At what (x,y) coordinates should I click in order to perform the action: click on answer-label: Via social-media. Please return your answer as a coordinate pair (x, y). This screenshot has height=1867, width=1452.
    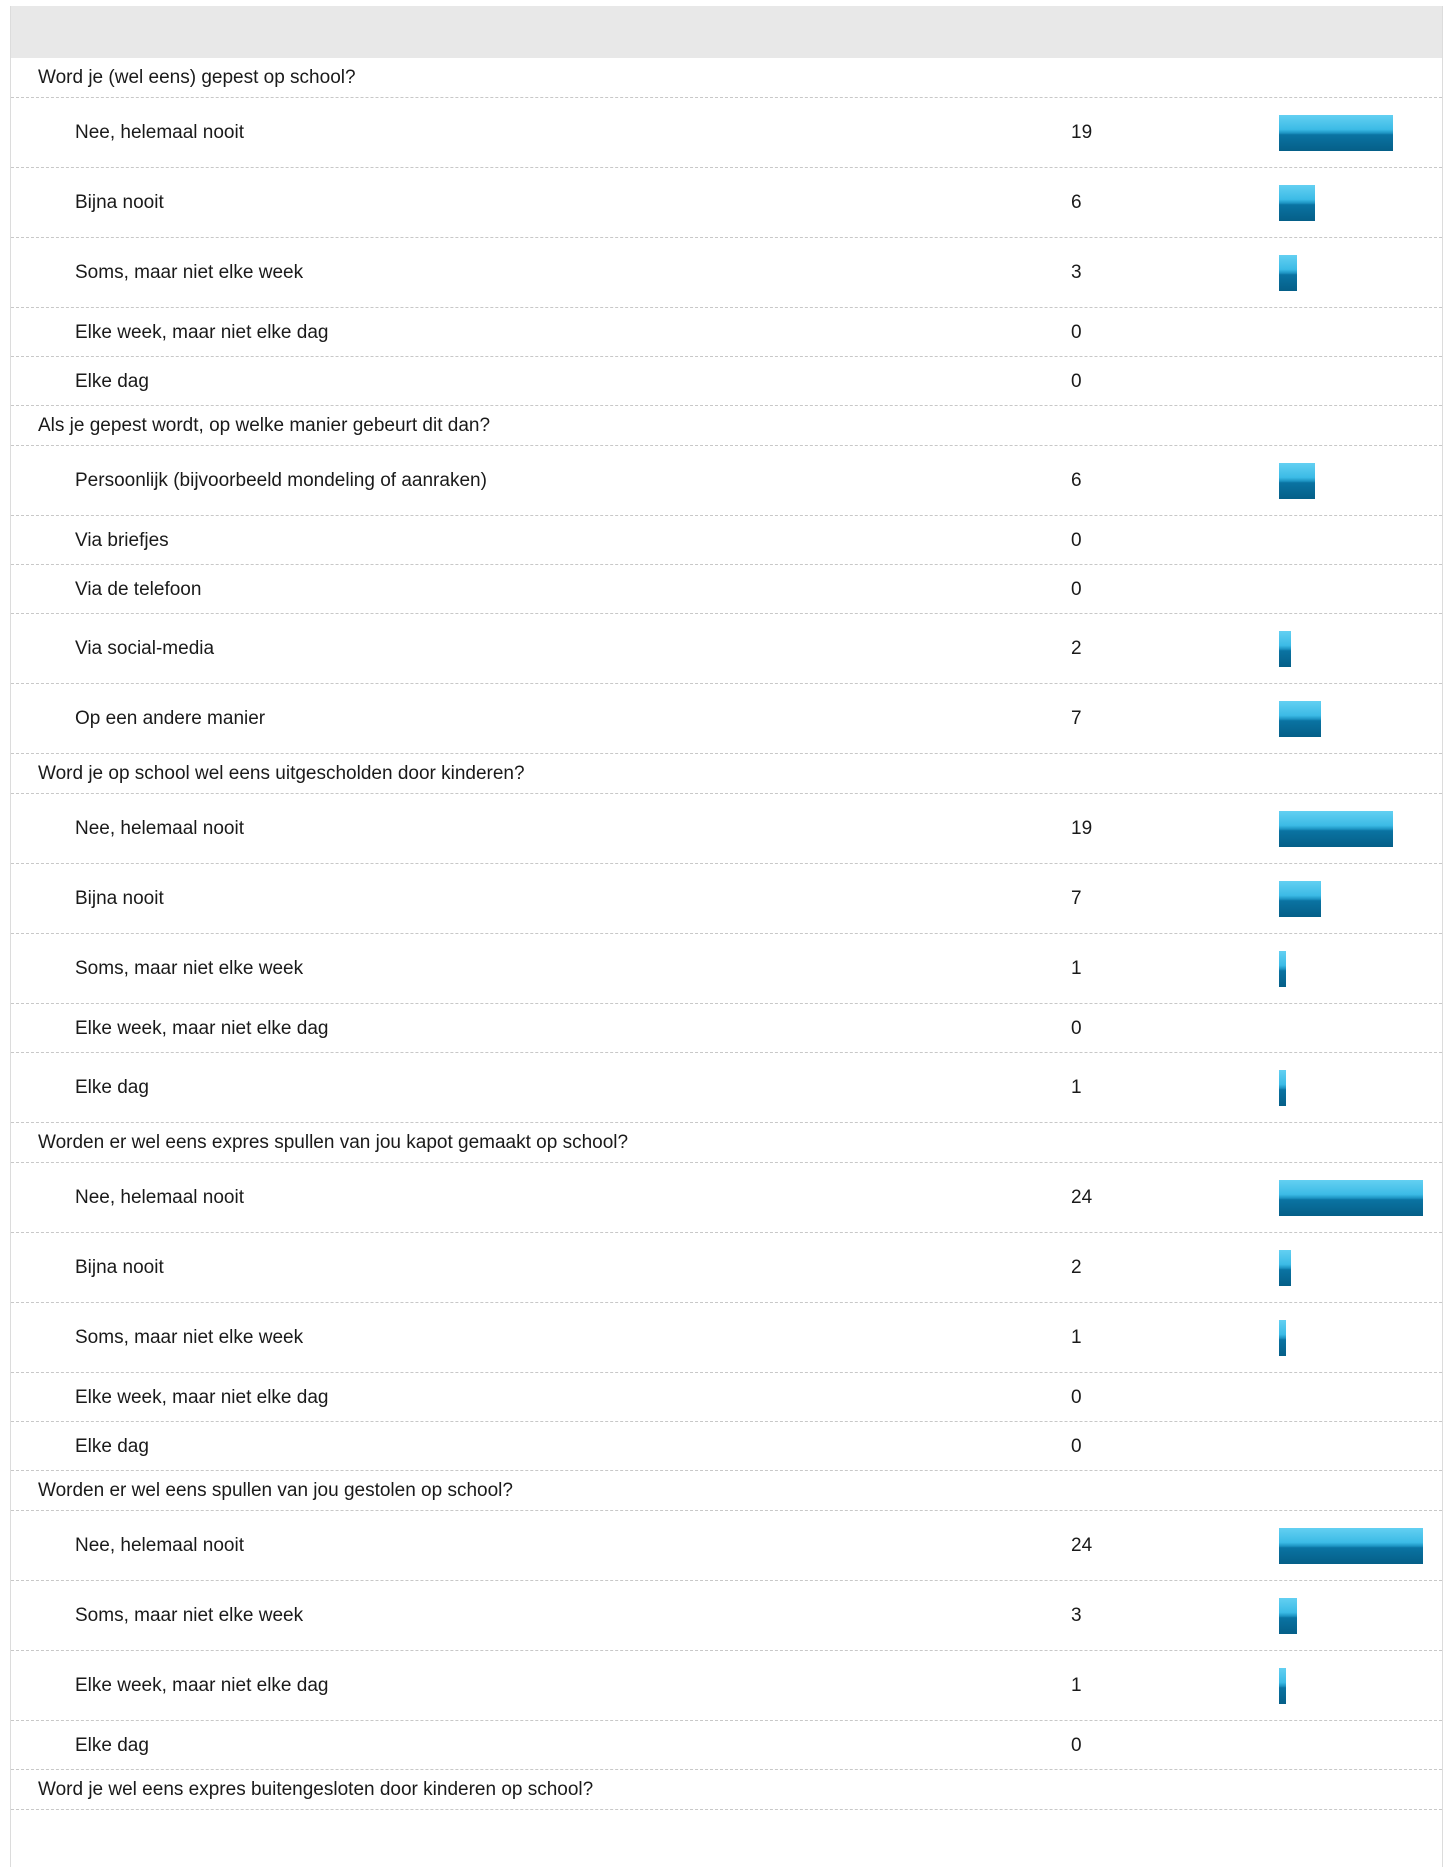
    Looking at the image, I should click on (145, 648).